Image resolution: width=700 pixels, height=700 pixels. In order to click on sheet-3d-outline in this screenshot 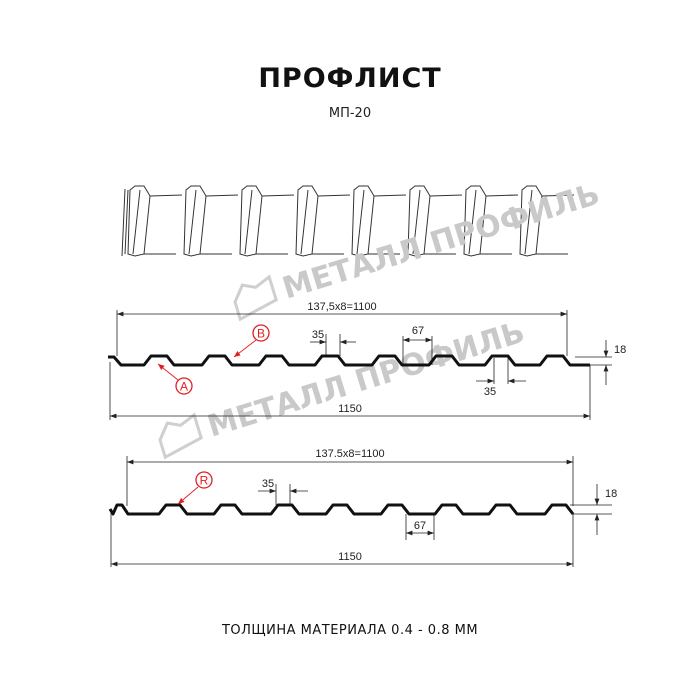, I will do `click(348, 221)`.